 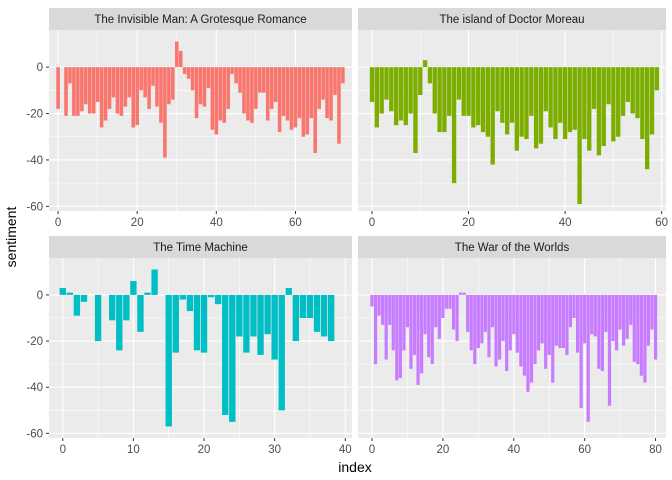 I want to click on facet-strip-title: The War of the Worlds, so click(x=512, y=248).